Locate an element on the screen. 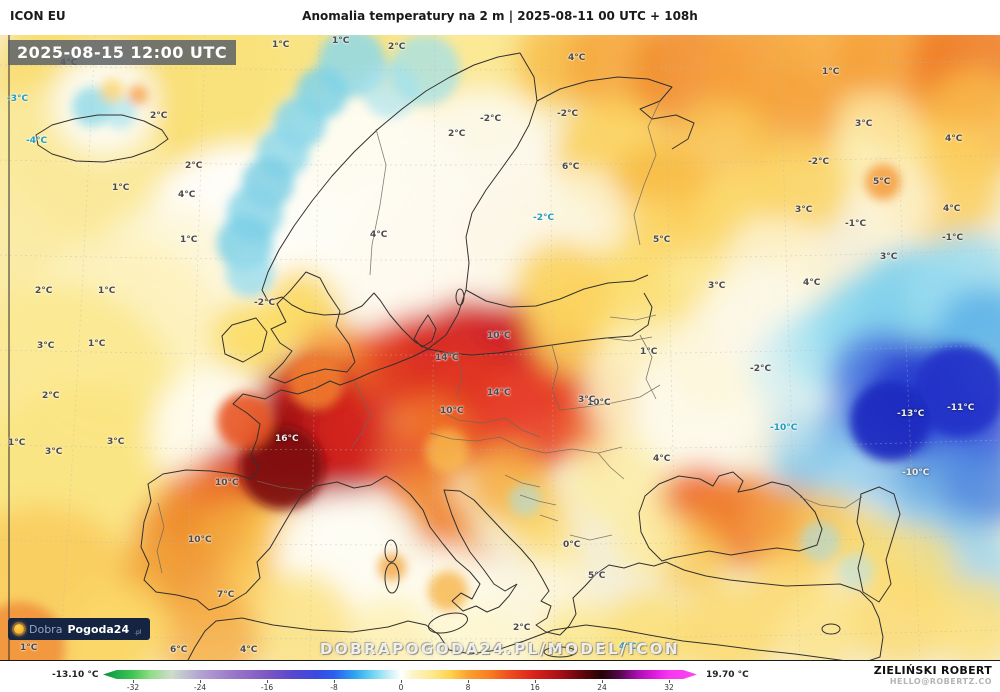 This screenshot has height=692, width=1000. author-contact: HELLO@ROBERTZ.CO is located at coordinates (940, 681).